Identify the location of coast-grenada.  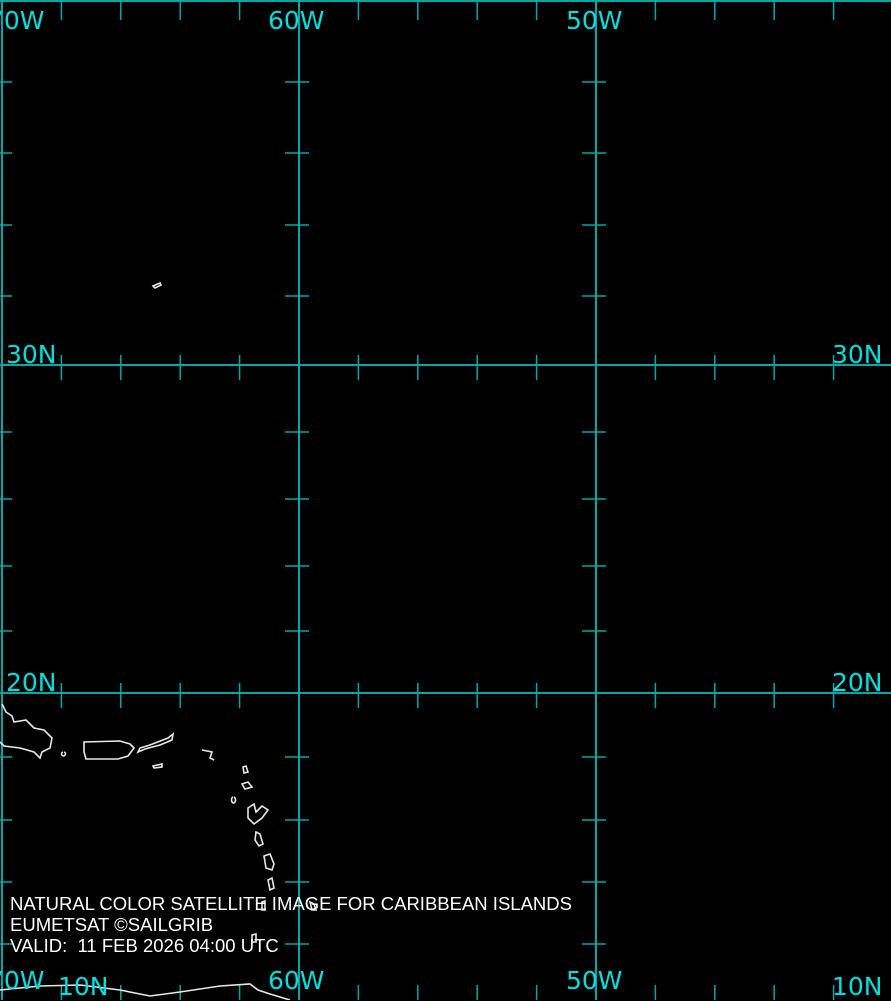
(254, 937).